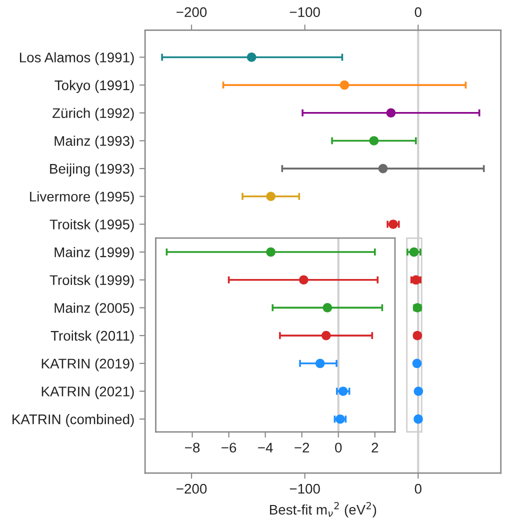 The height and width of the screenshot is (521, 509). What do you see at coordinates (191, 12) in the screenshot?
I see `x-tick-label: −200` at bounding box center [191, 12].